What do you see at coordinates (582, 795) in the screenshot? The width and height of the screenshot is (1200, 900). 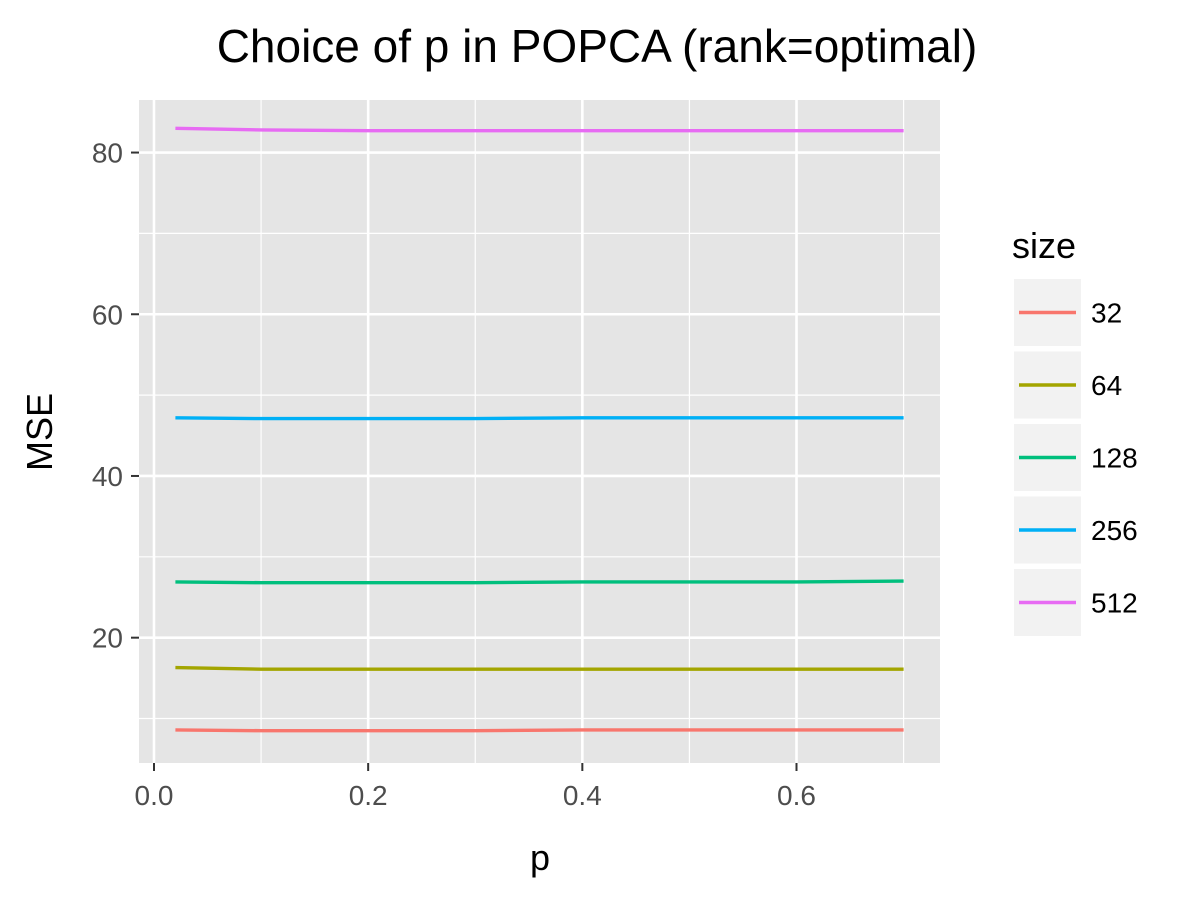 I see `x-tick-label: 0.4` at bounding box center [582, 795].